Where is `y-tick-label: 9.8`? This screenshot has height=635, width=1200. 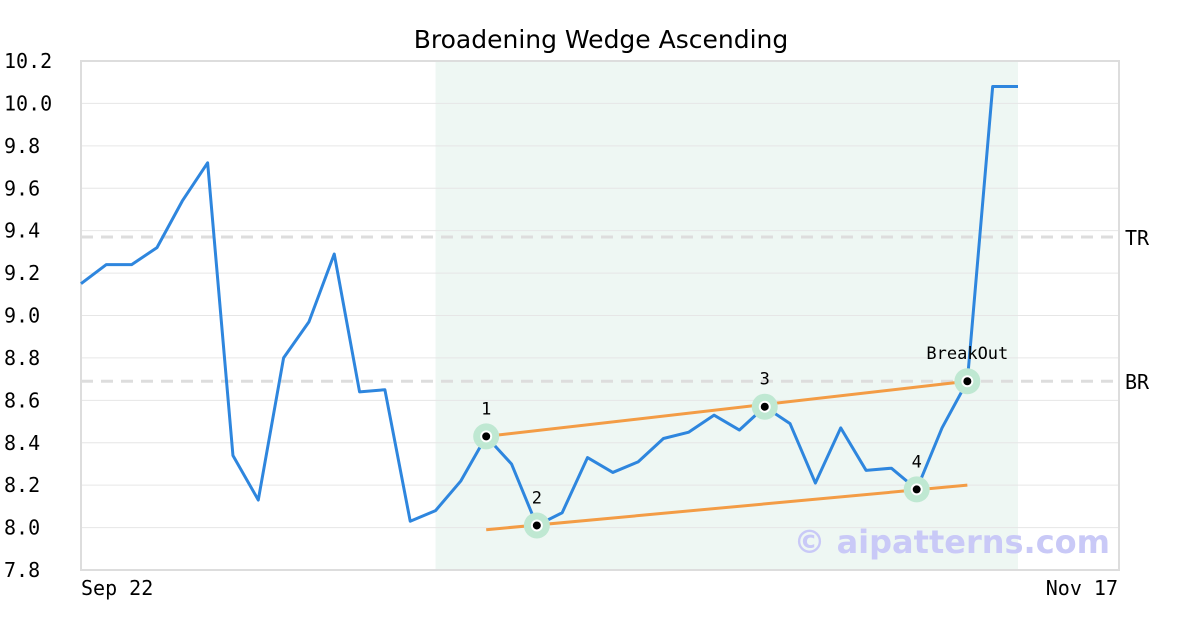 y-tick-label: 9.8 is located at coordinates (22, 146).